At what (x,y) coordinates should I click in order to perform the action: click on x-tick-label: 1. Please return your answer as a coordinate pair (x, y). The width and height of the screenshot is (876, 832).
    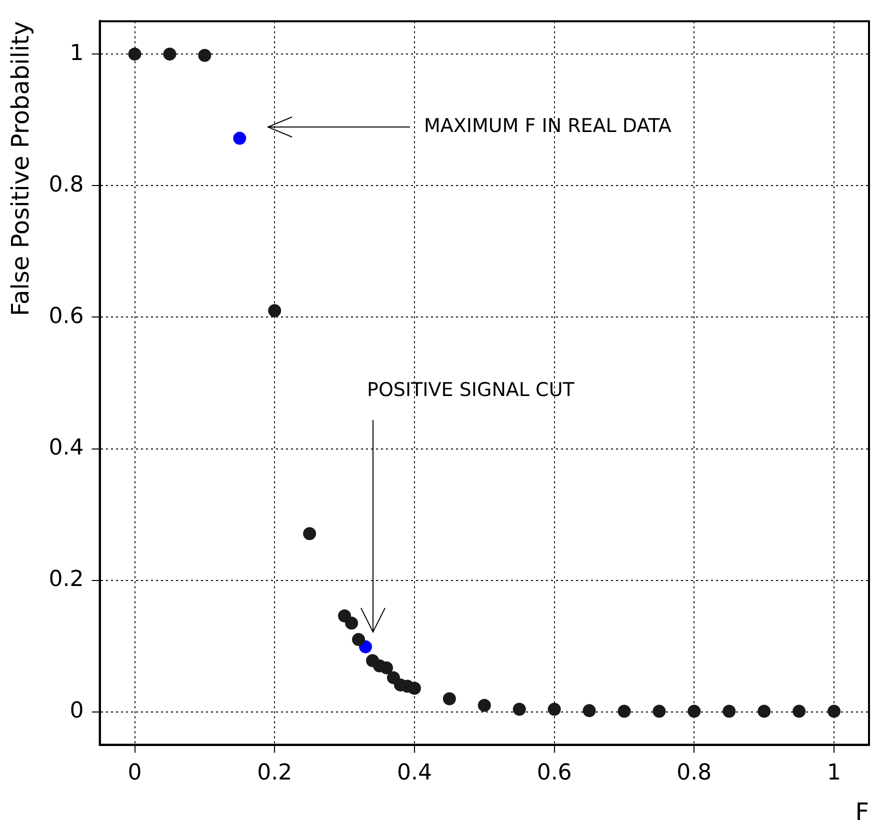
    Looking at the image, I should click on (834, 773).